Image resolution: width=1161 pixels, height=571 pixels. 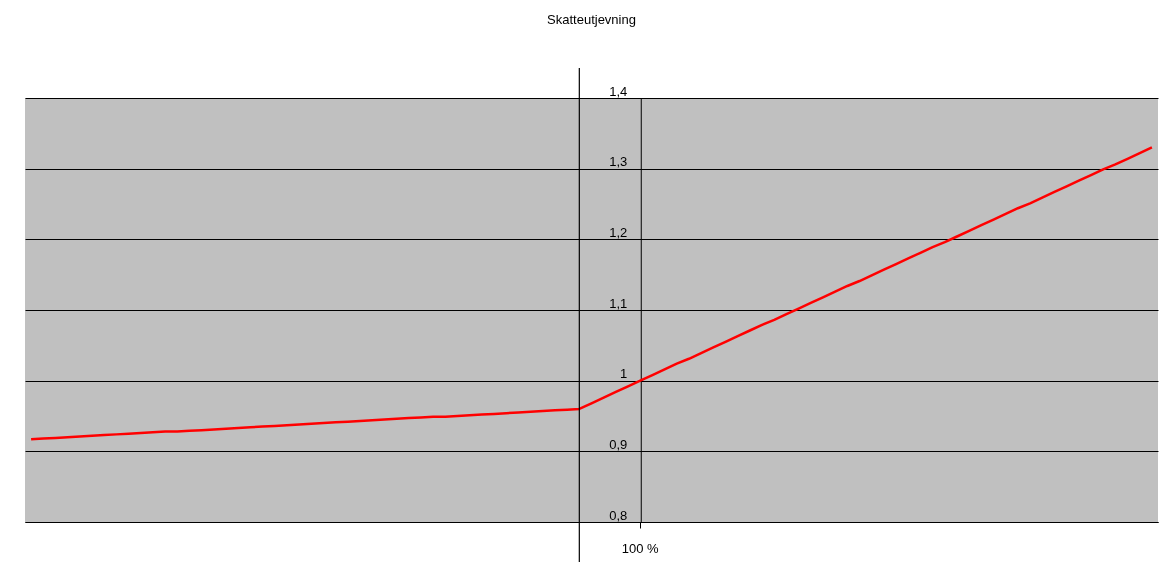 What do you see at coordinates (640, 548) in the screenshot?
I see `x-tick-label: 100 %` at bounding box center [640, 548].